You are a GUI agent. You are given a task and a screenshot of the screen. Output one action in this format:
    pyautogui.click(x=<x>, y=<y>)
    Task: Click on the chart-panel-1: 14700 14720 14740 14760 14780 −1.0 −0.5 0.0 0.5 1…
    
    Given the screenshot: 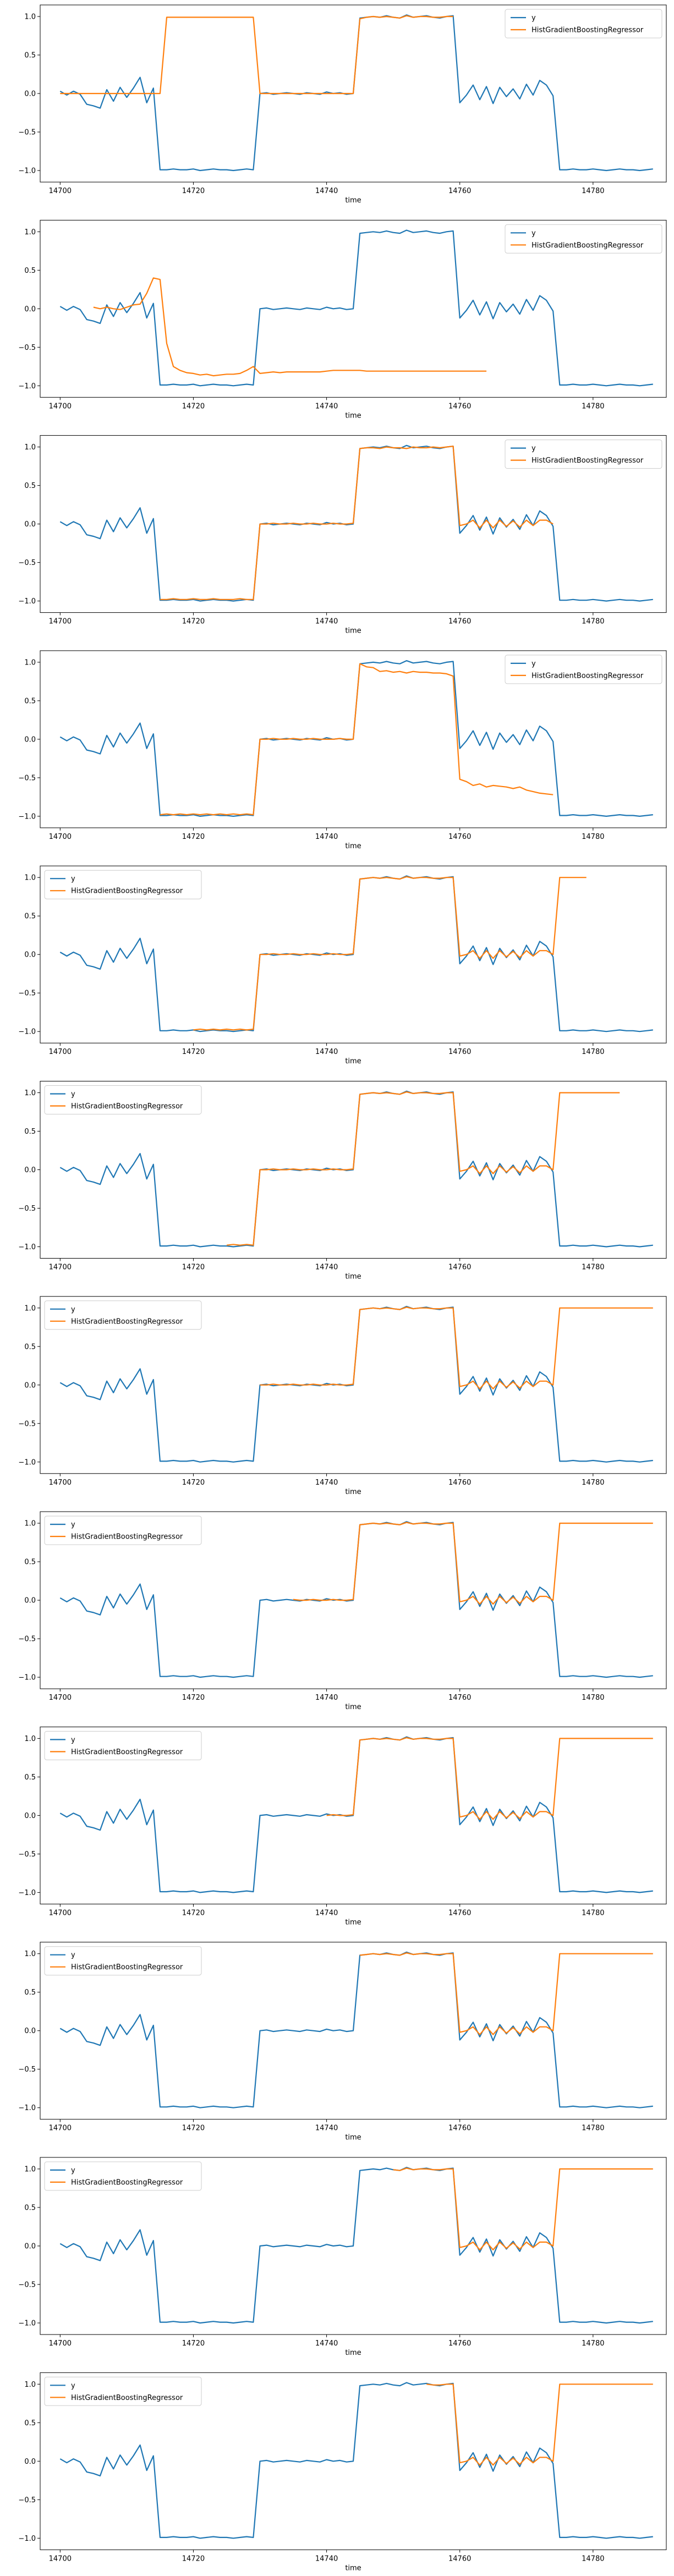 What is the action you would take?
    pyautogui.click(x=342, y=104)
    